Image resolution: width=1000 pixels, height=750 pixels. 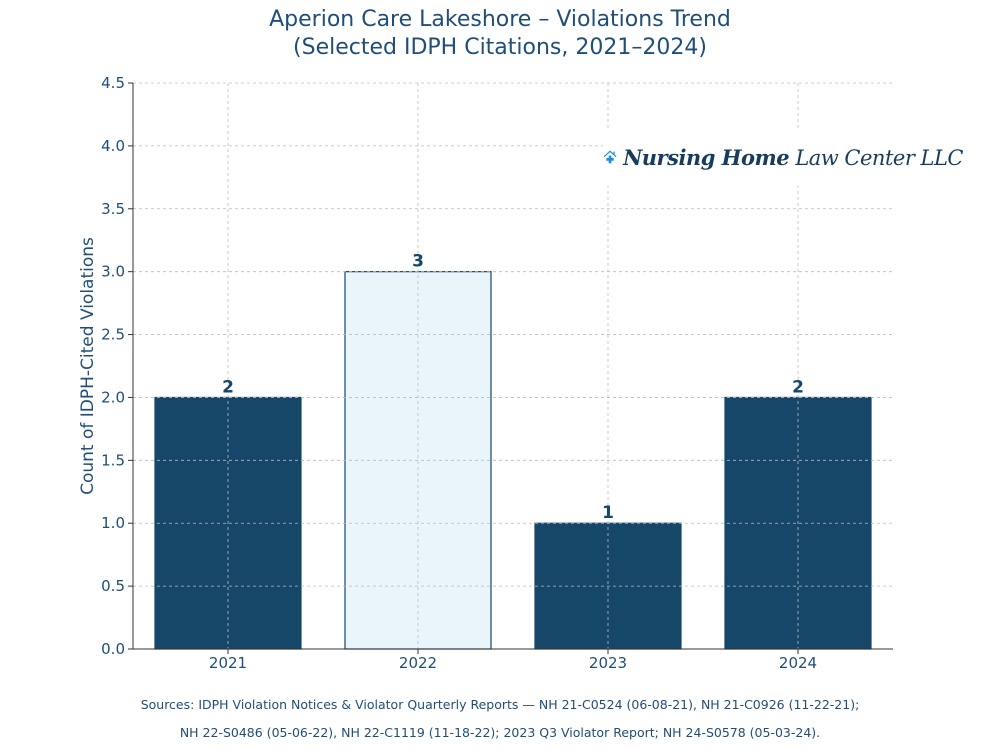 I want to click on logo-text-regular: Law Center LLC, so click(x=879, y=157).